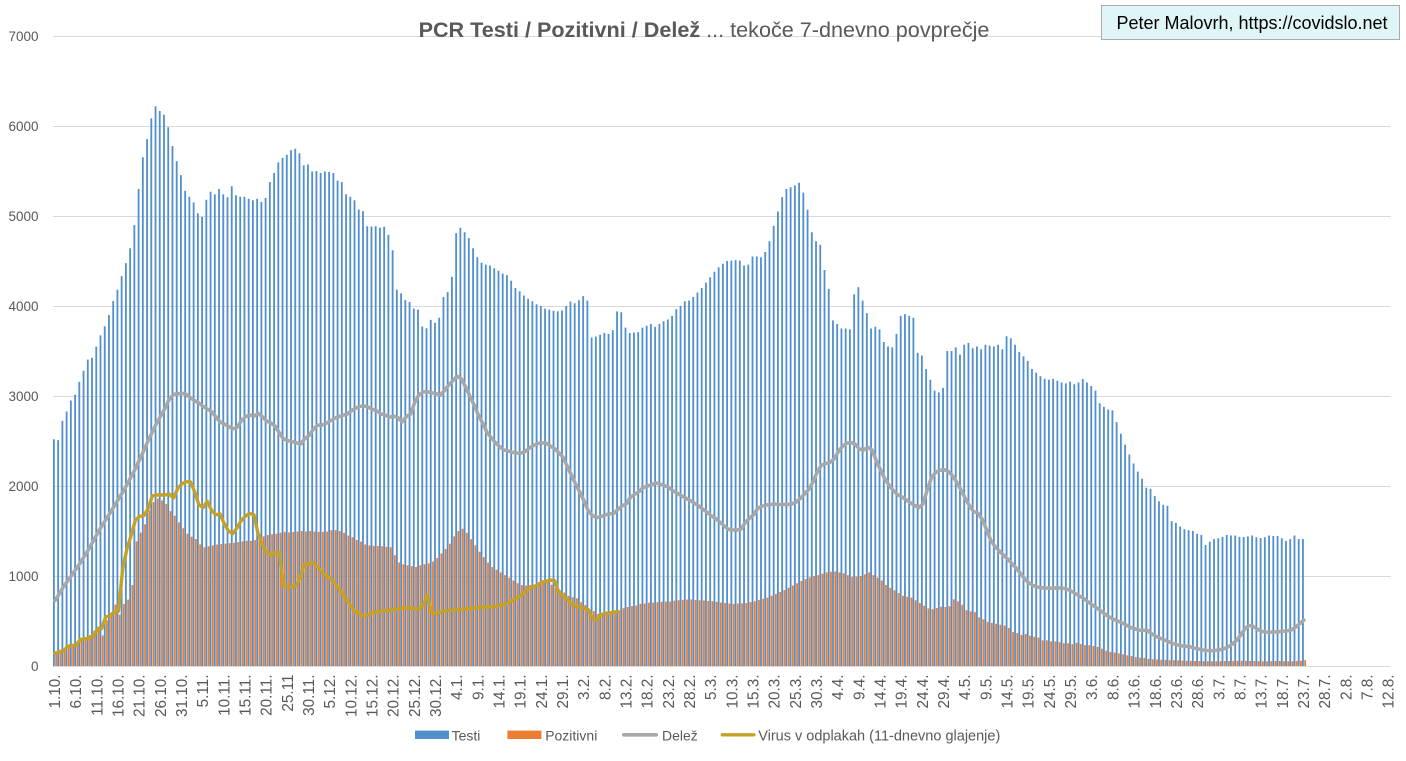 Image resolution: width=1406 pixels, height=761 pixels. What do you see at coordinates (23, 576) in the screenshot?
I see `svg-text: 1000` at bounding box center [23, 576].